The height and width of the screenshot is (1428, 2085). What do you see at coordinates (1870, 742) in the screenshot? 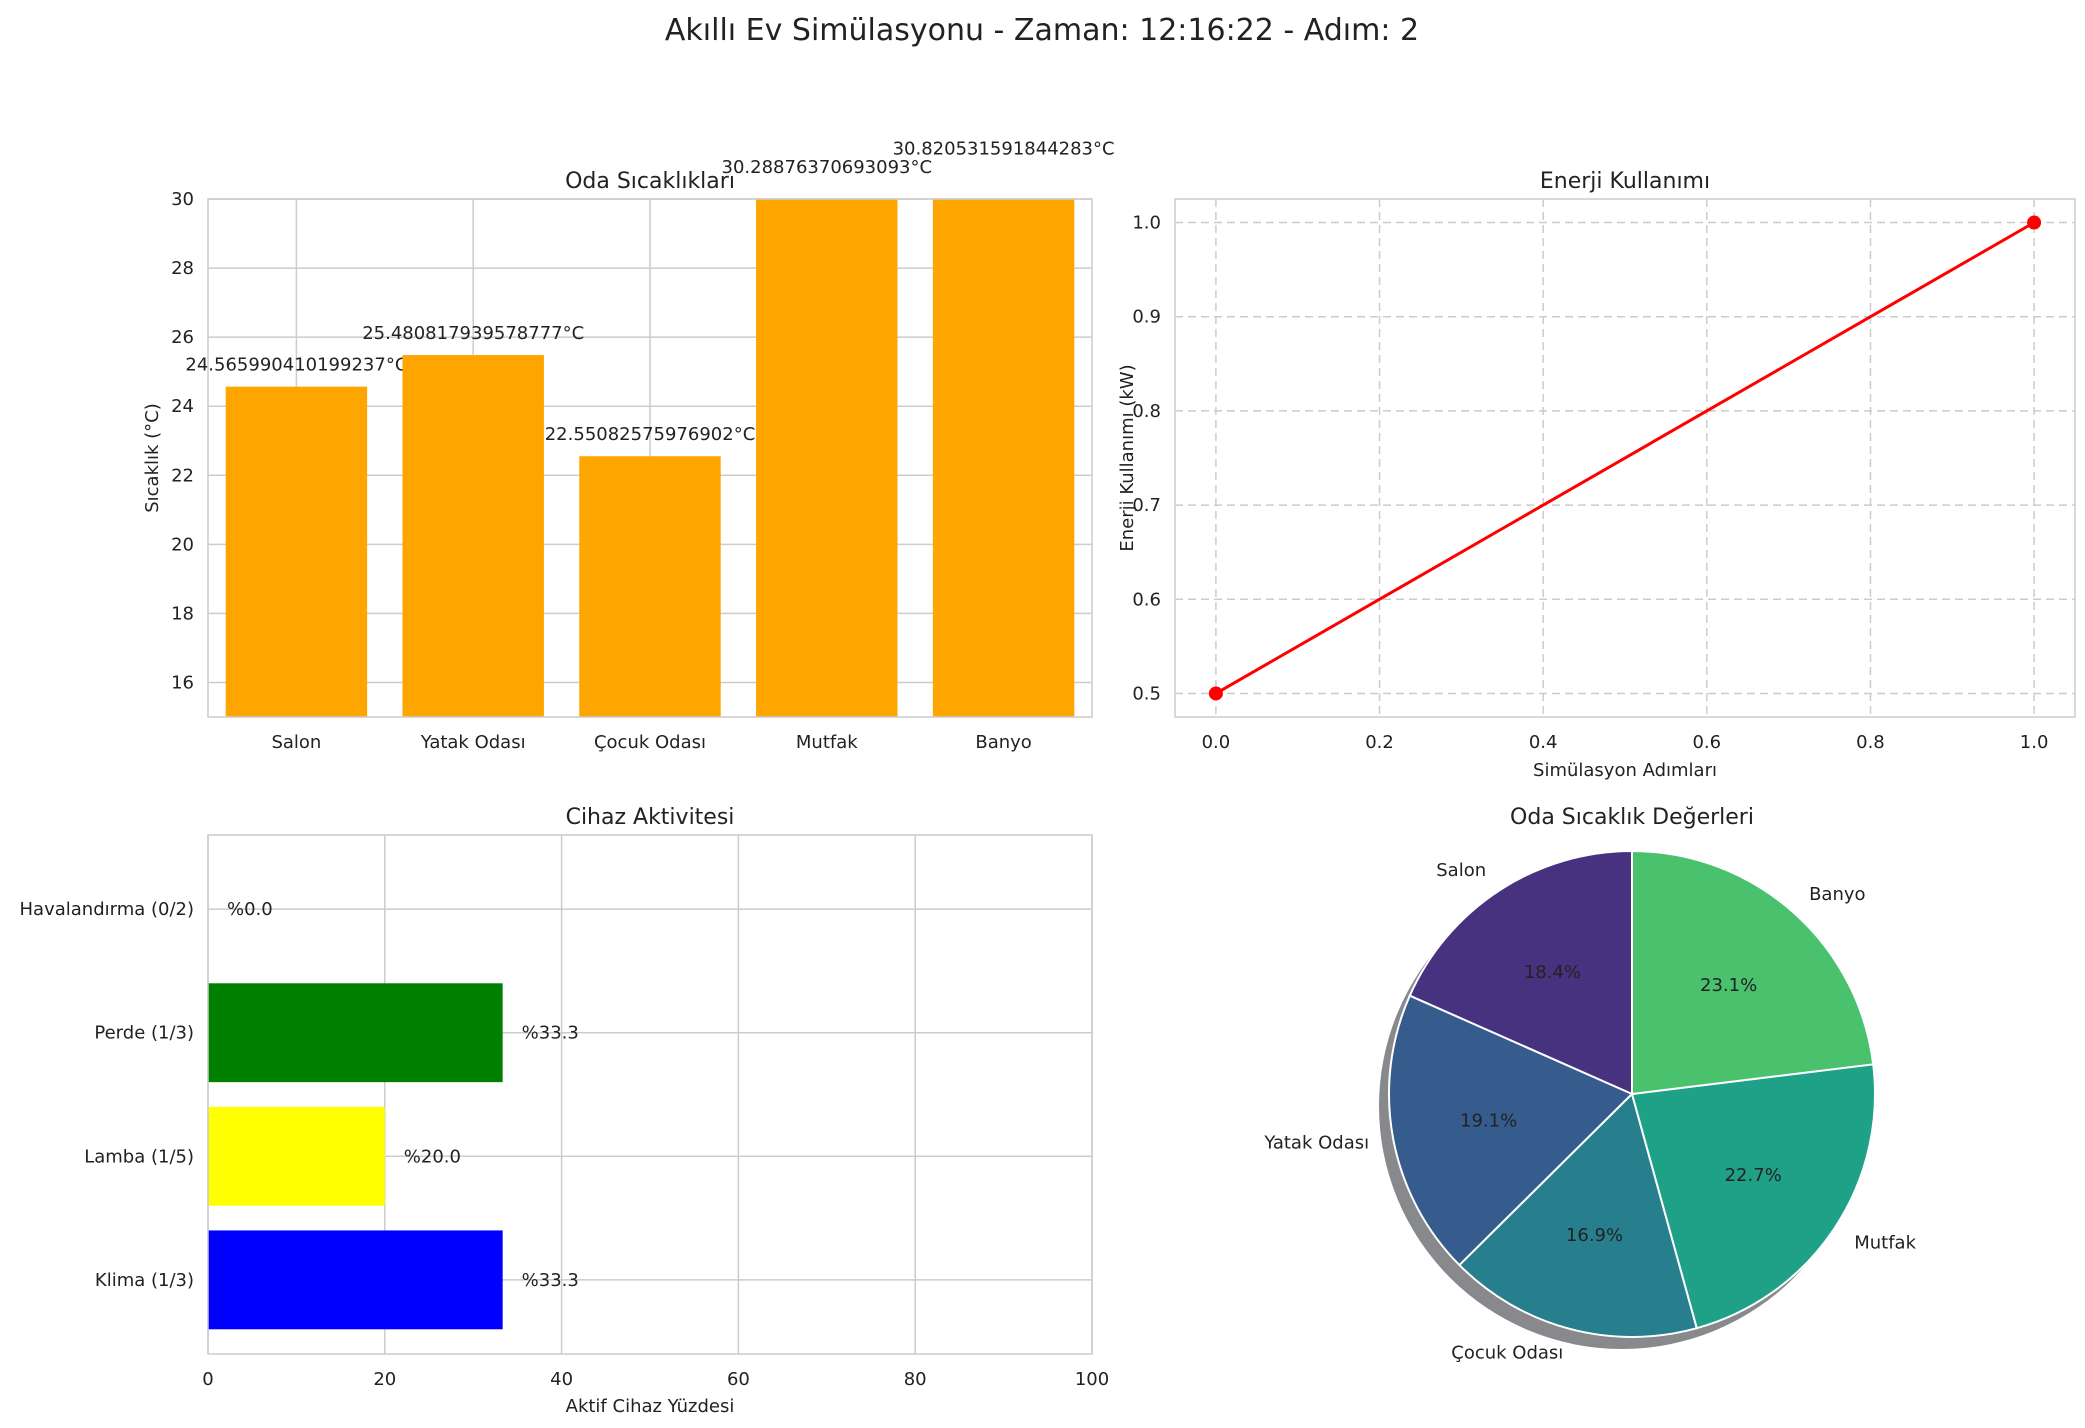
I see `x-tick-label: 0.8` at bounding box center [1870, 742].